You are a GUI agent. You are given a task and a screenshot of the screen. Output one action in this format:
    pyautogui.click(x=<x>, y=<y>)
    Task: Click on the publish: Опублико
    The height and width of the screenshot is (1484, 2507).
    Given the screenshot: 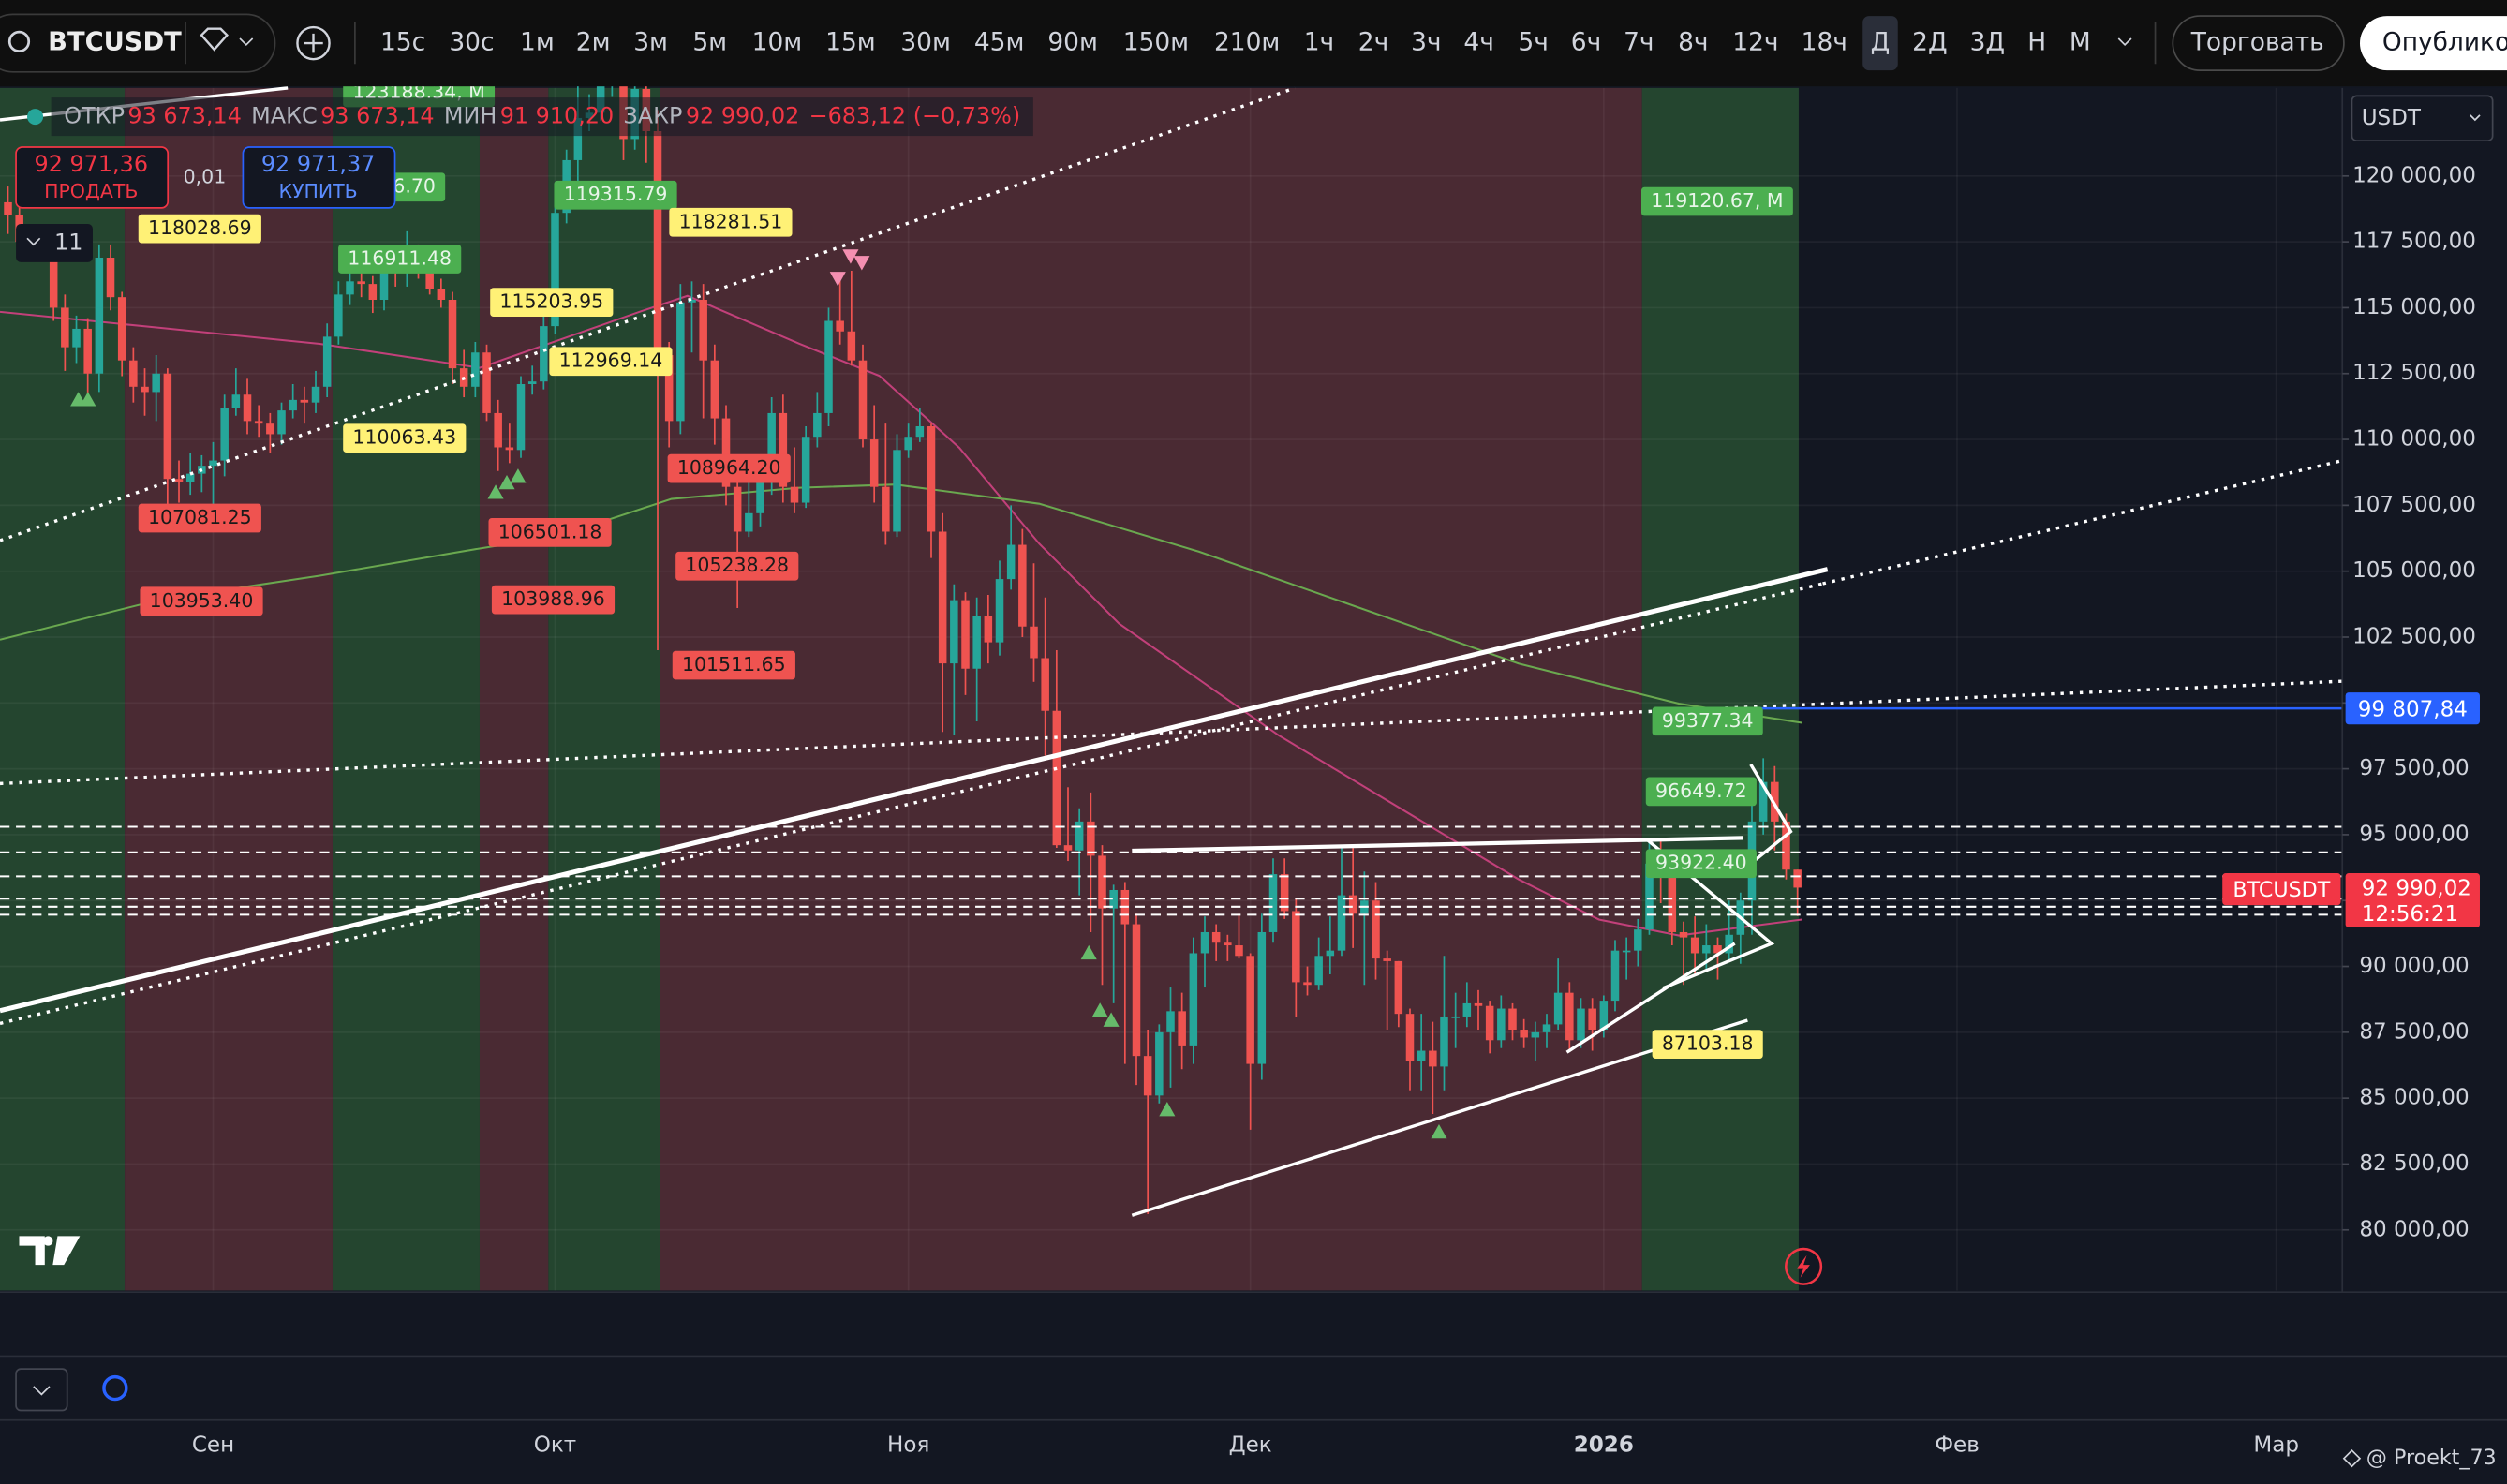 What is the action you would take?
    pyautogui.click(x=2444, y=42)
    